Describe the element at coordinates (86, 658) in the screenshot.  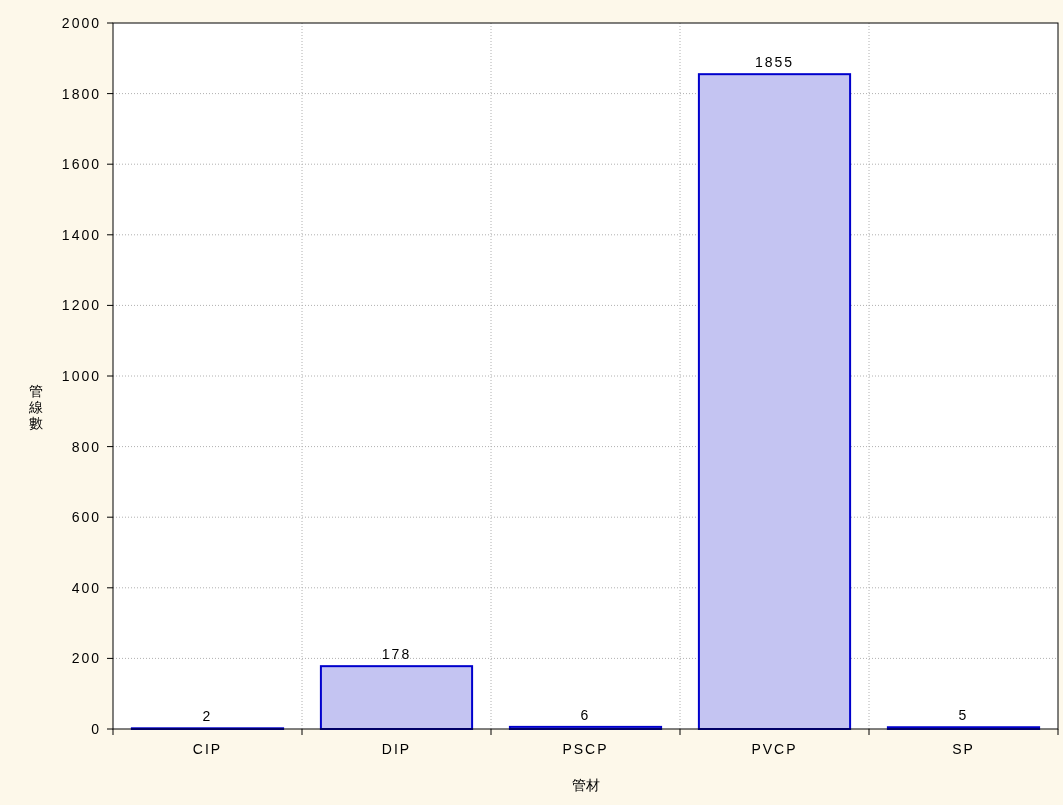
I see `y-tick-label: 200` at that location.